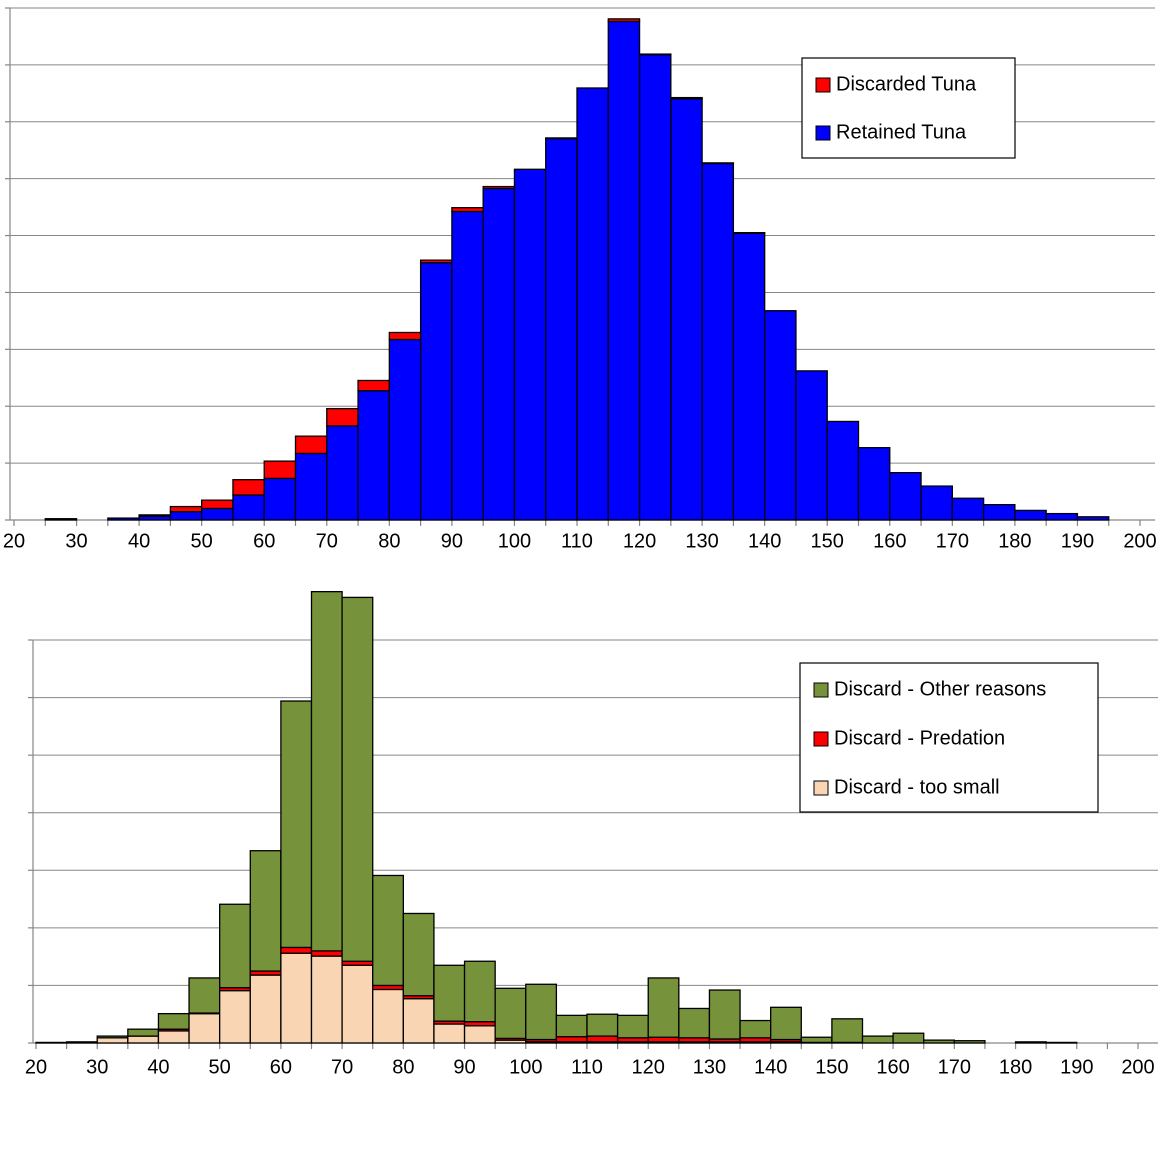 Image resolution: width=1166 pixels, height=1155 pixels. I want to click on legend-label: Discard - Predation, so click(919, 738).